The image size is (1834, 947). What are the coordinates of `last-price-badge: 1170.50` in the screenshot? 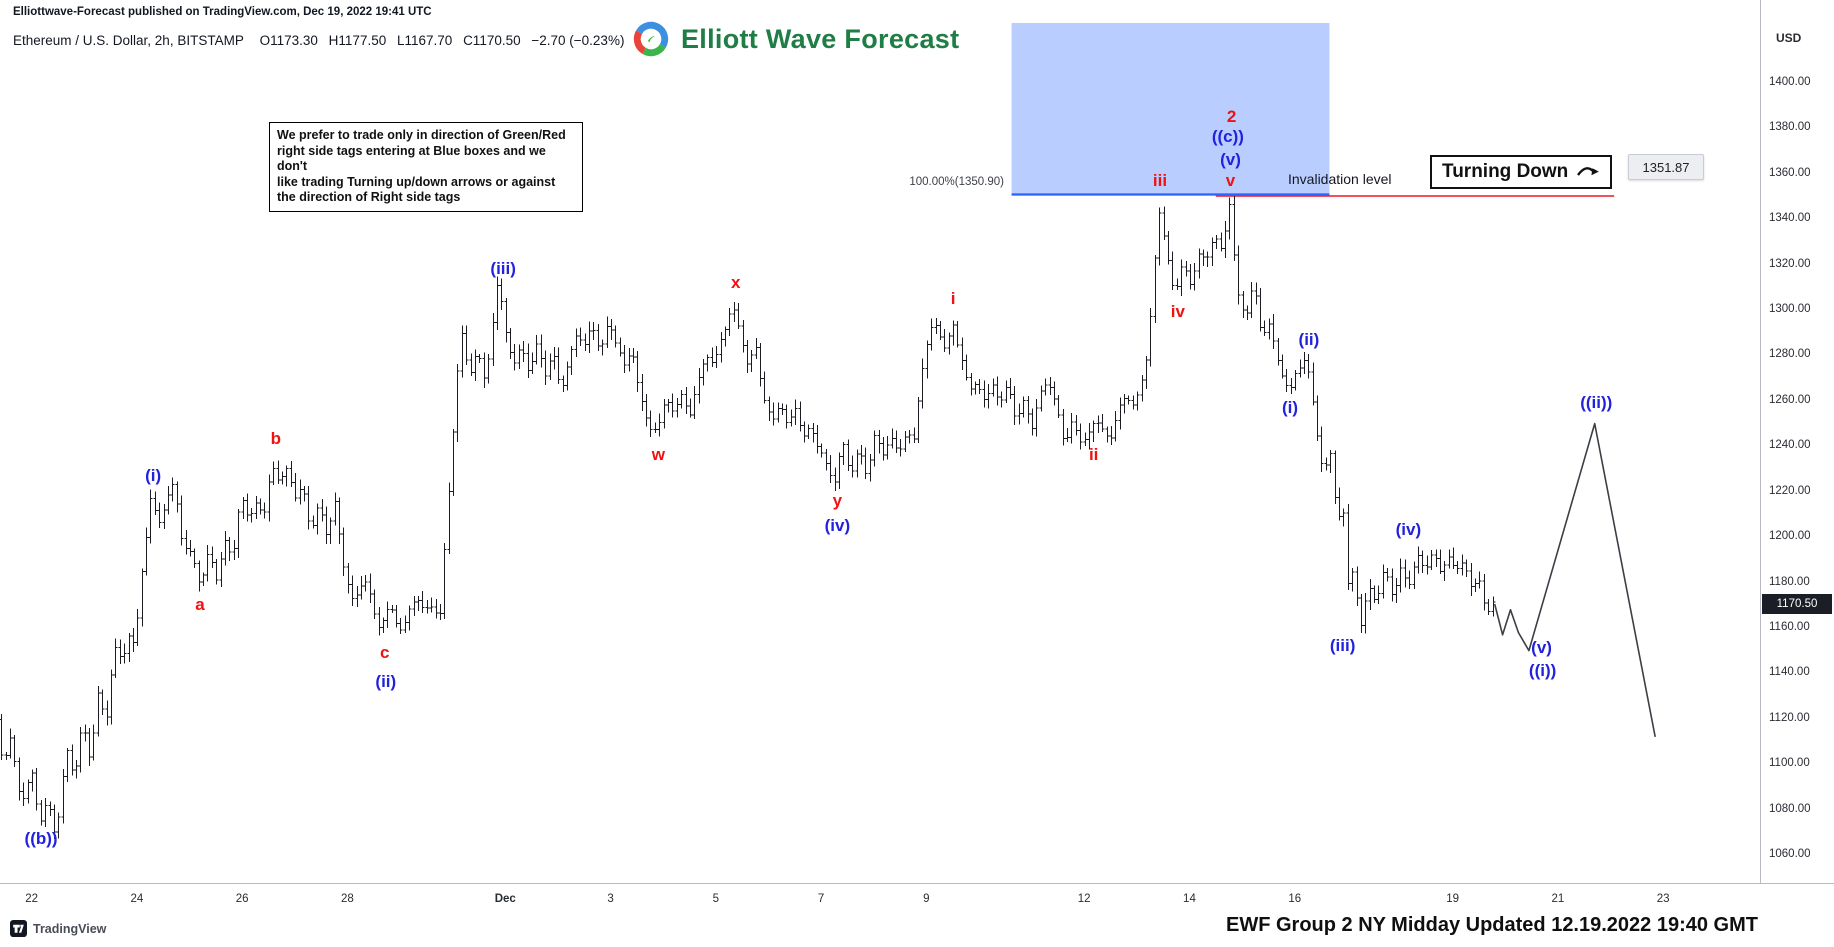 It's located at (1797, 604).